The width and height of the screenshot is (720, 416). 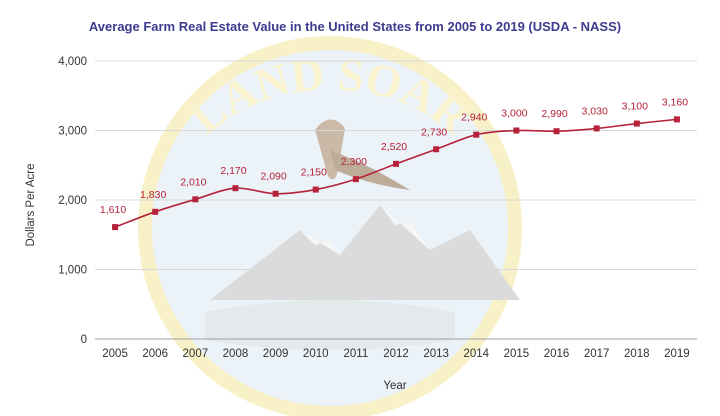 I want to click on x-tick-label: 2019, so click(x=677, y=354).